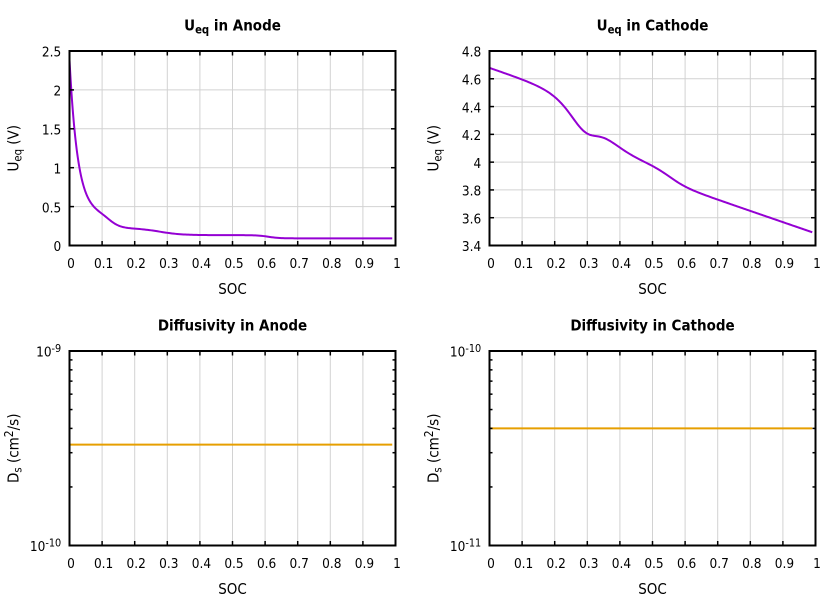 This screenshot has height=600, width=840. I want to click on y-tick-label: 4.6, so click(471, 81).